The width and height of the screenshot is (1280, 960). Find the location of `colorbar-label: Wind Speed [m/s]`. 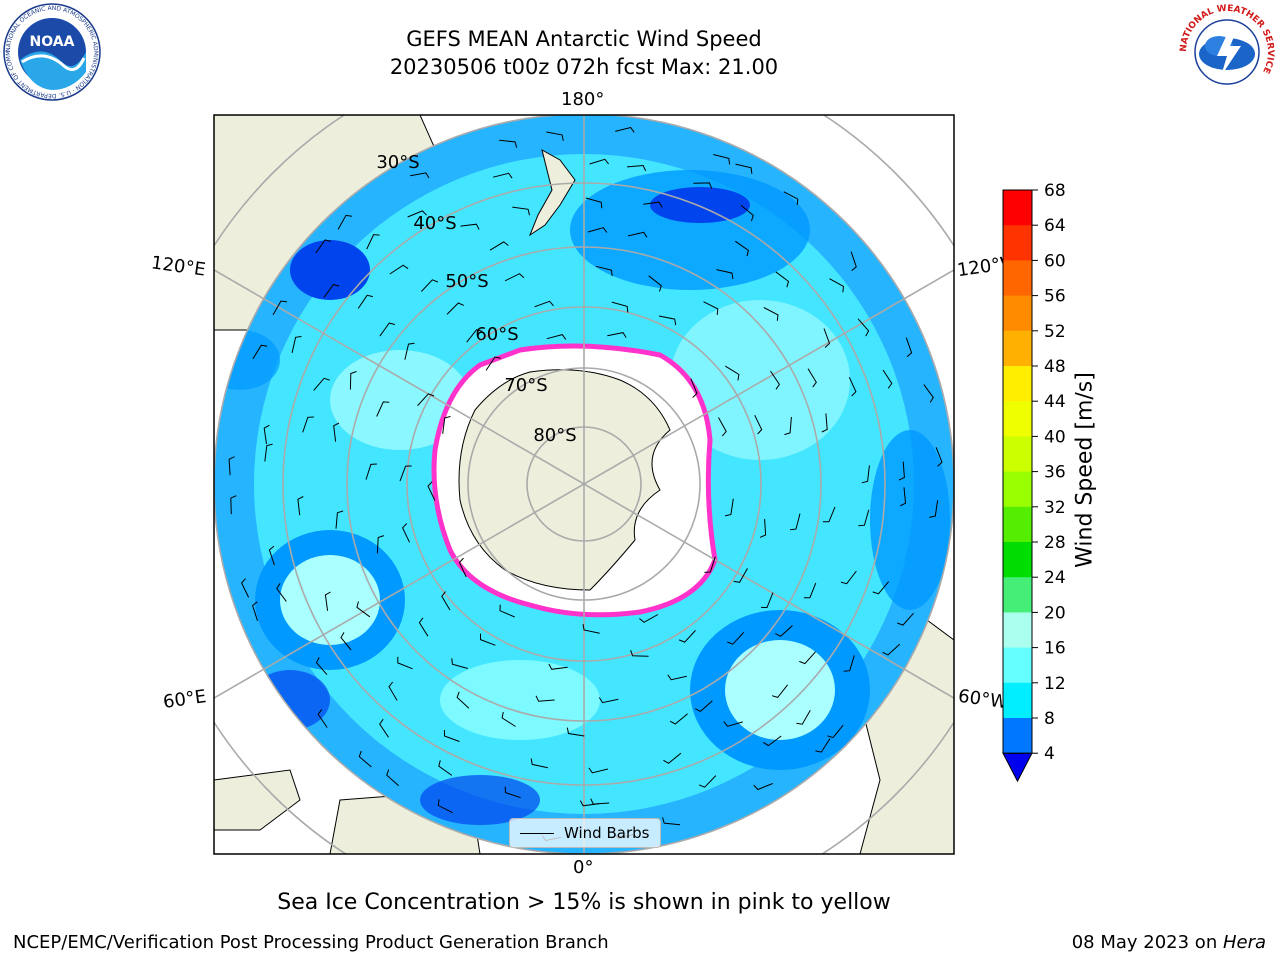

colorbar-label: Wind Speed [m/s] is located at coordinates (1085, 470).